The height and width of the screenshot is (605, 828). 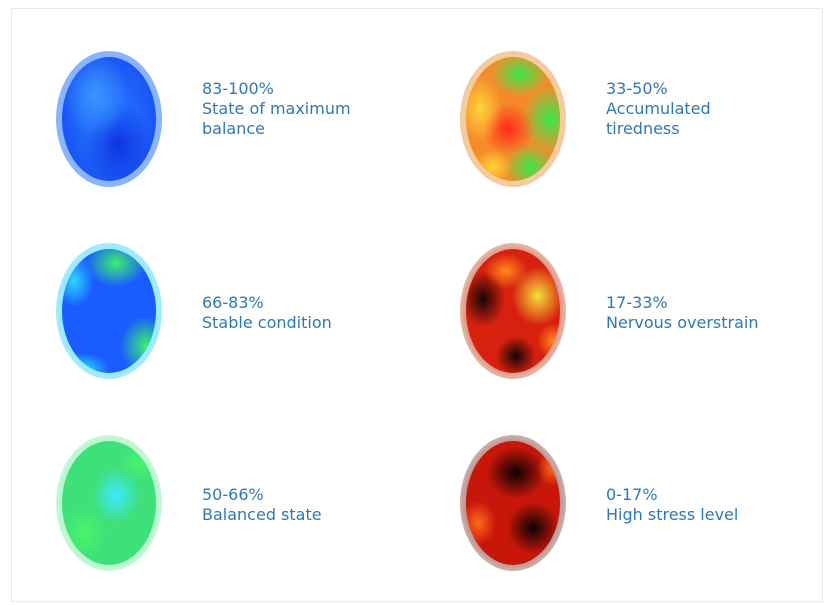 I want to click on state-description-line: Balanced state, so click(x=262, y=514).